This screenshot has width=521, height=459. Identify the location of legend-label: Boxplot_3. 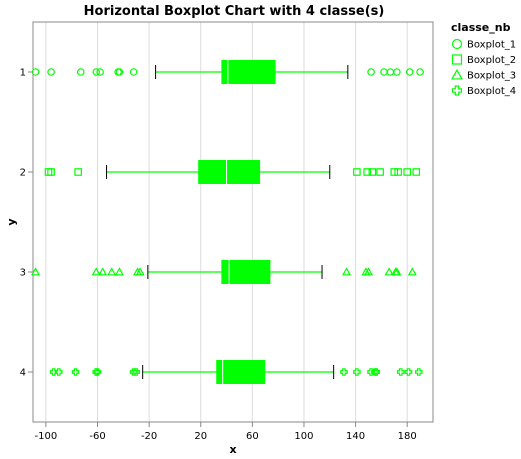
(491, 76).